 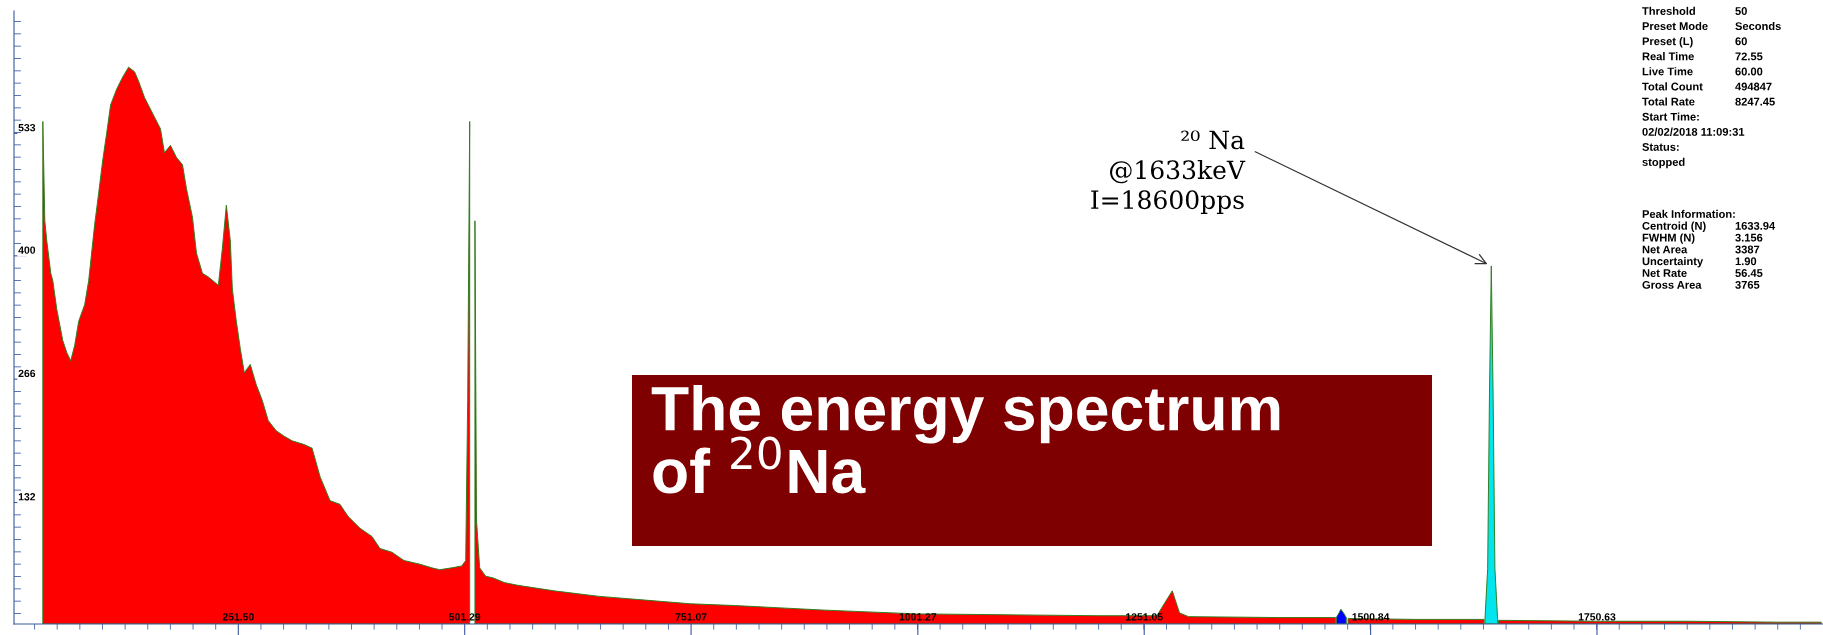 I want to click on text: Total Count 494847, so click(x=1707, y=86).